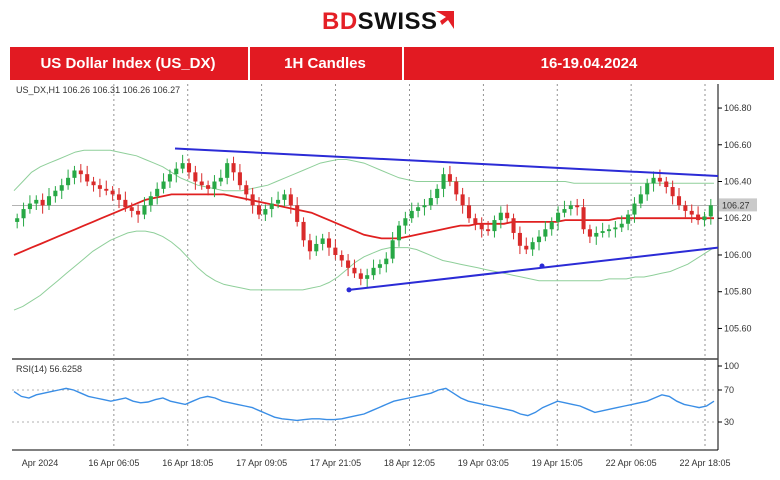 The width and height of the screenshot is (780, 480). I want to click on brand-wordmark: BDSWISS, so click(380, 22).